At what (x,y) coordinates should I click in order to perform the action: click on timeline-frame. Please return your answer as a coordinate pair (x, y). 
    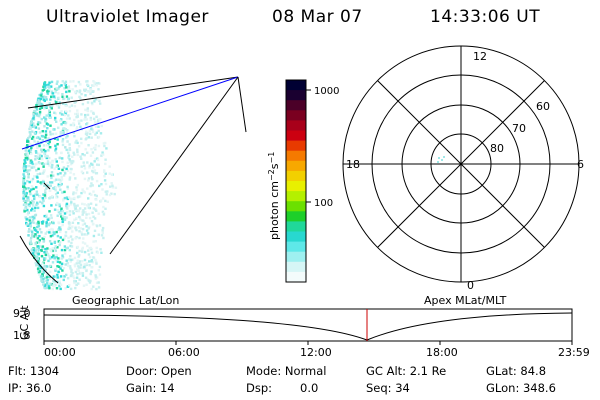
    Looking at the image, I should click on (308, 325).